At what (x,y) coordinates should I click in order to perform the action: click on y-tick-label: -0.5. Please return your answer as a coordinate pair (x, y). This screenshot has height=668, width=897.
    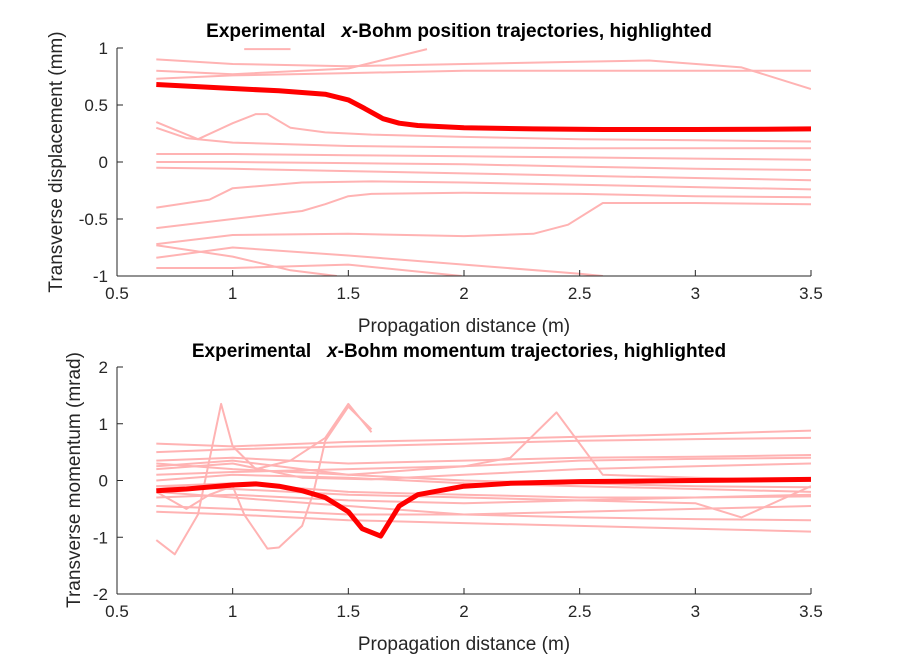
    Looking at the image, I should click on (93, 219).